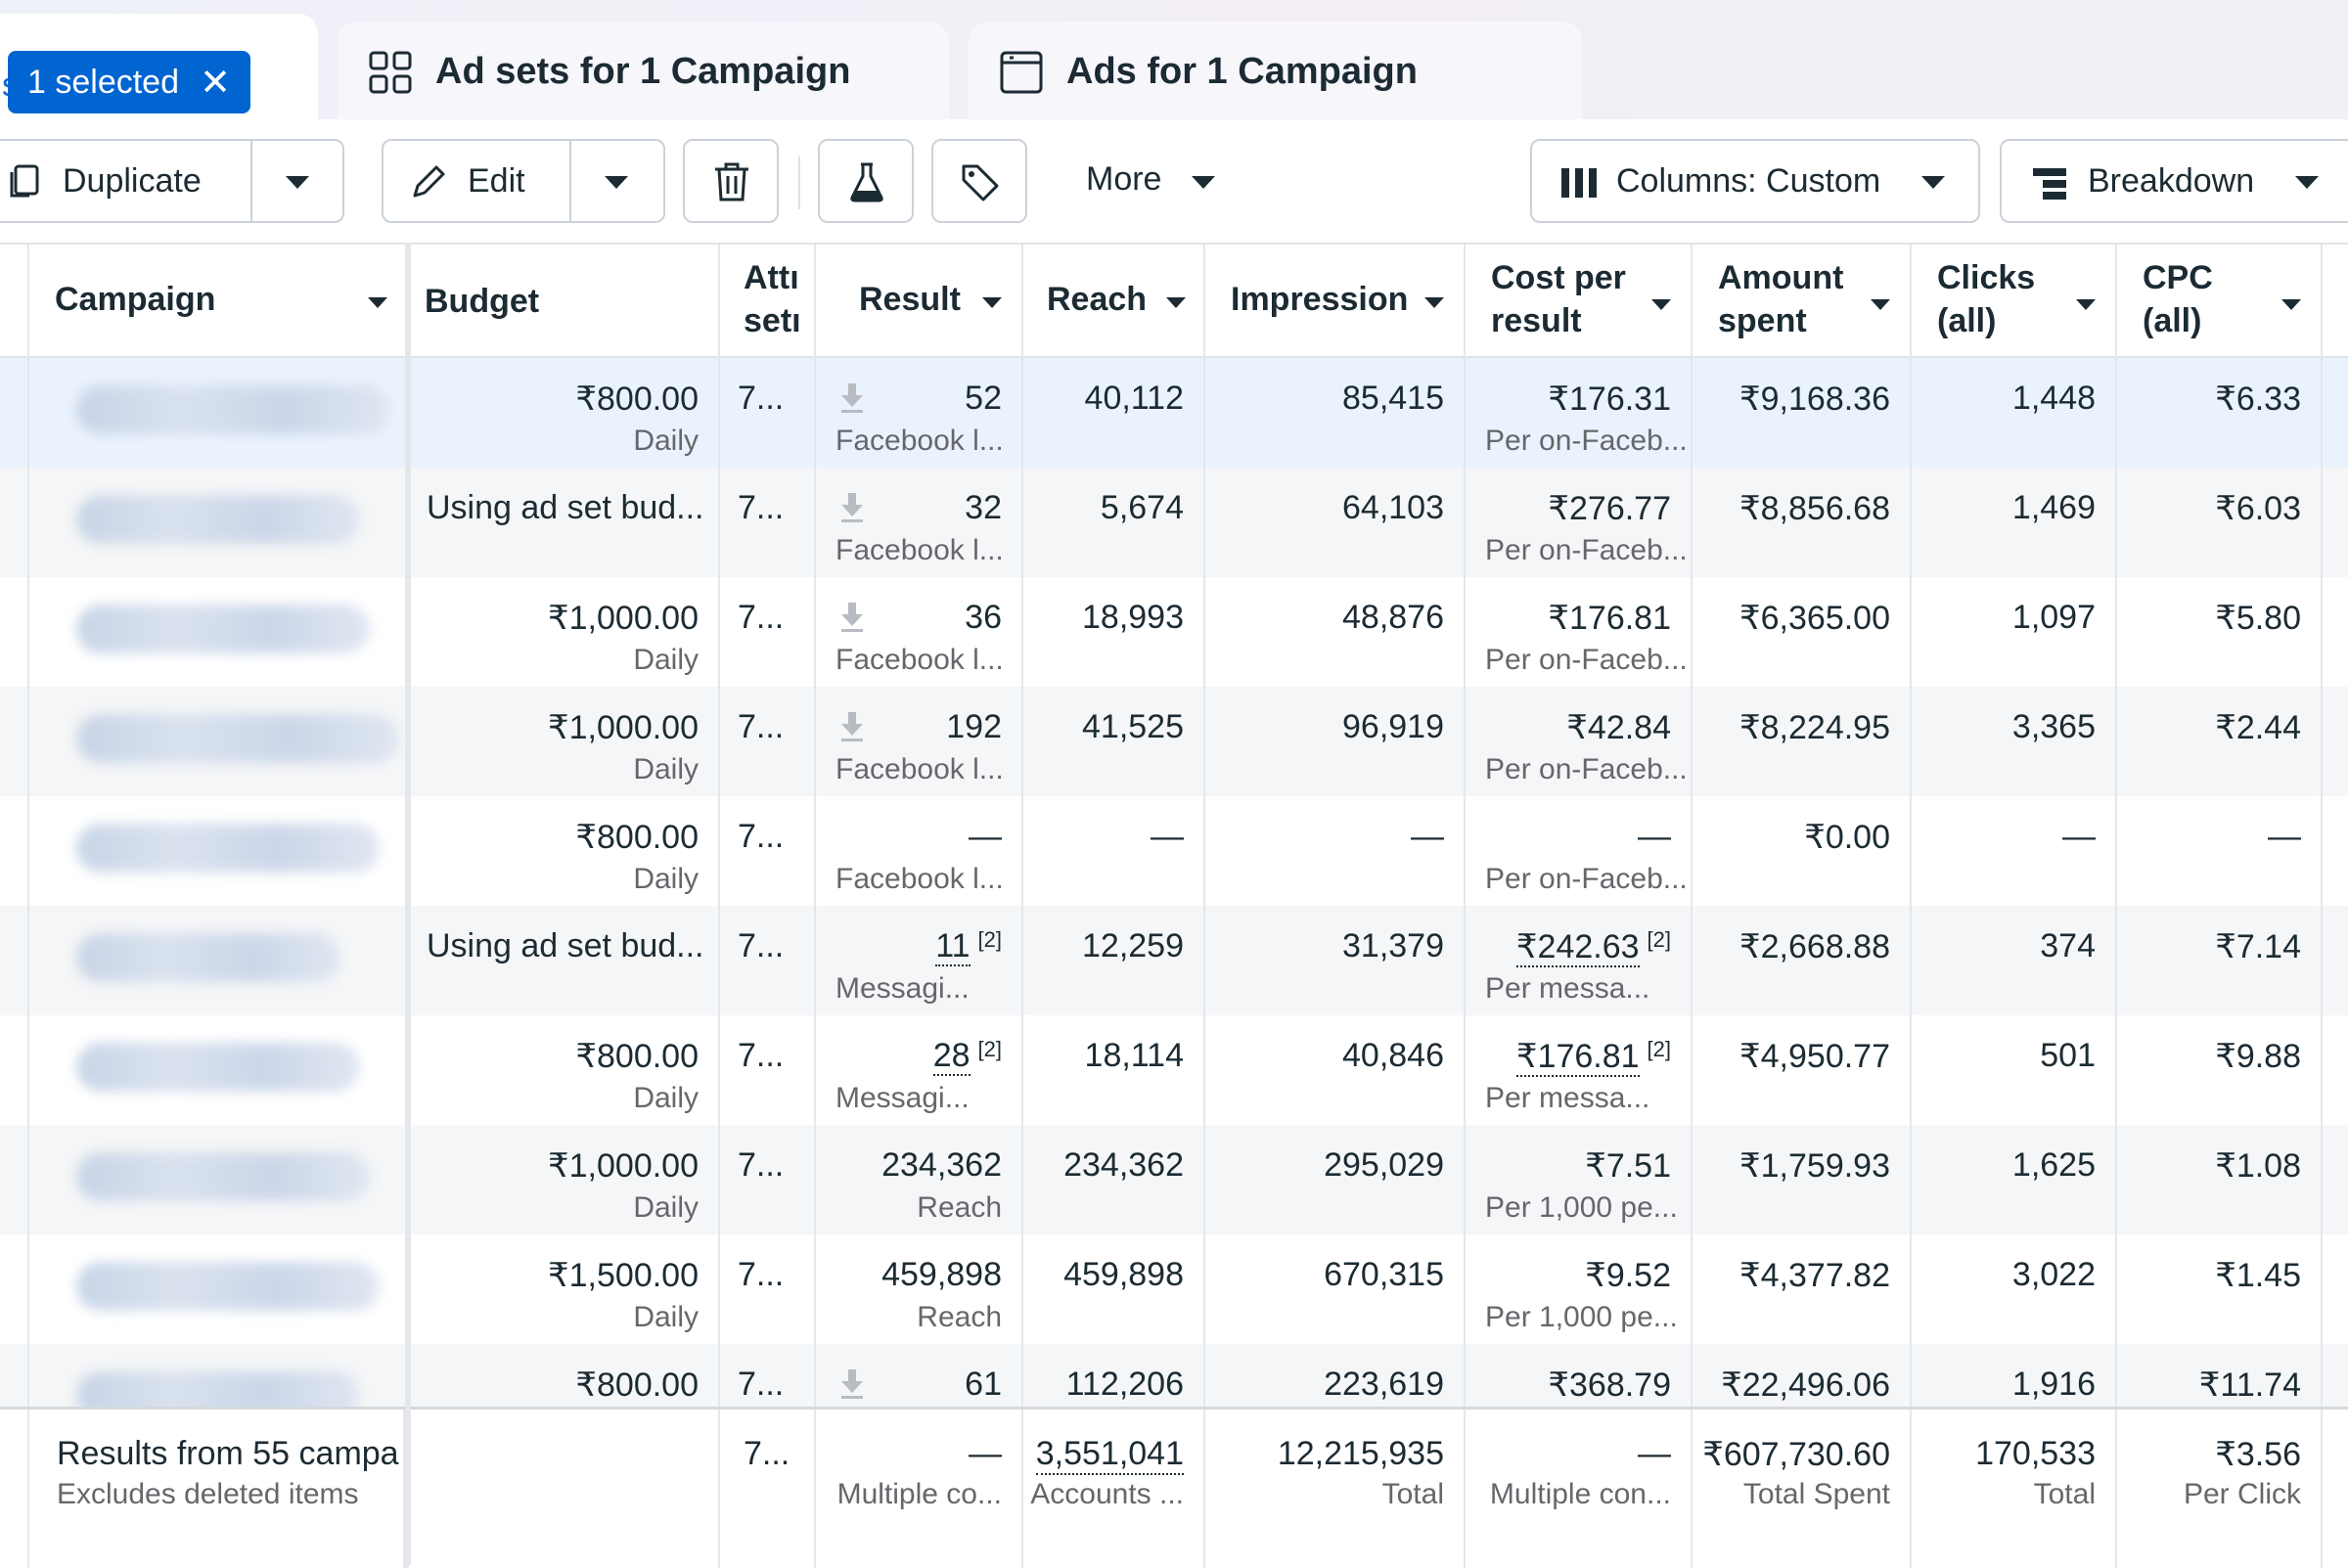 This screenshot has width=2348, height=1568. What do you see at coordinates (1577, 1057) in the screenshot?
I see `cost-number: ₹176.81` at bounding box center [1577, 1057].